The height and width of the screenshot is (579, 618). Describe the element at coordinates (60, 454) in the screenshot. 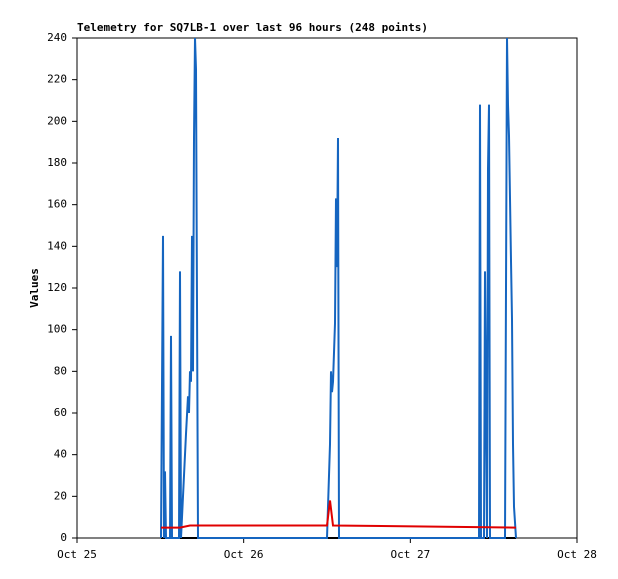

I see `y-tick-label: 40` at that location.